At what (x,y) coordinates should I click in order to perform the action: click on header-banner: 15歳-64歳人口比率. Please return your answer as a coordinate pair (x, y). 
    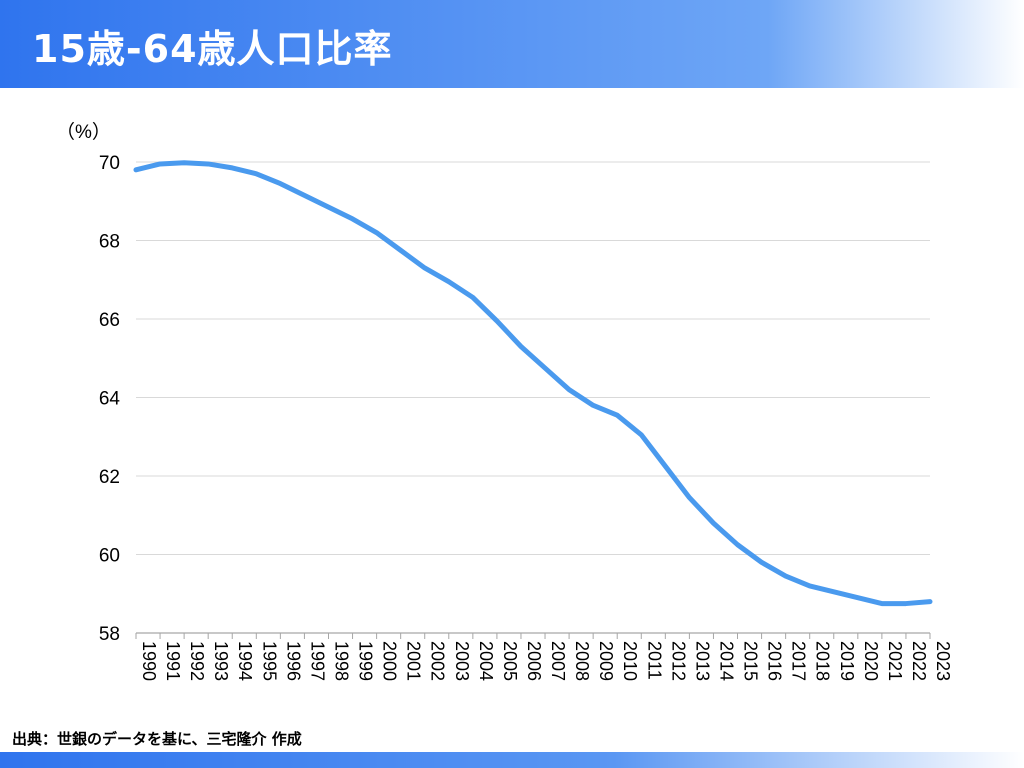
    Looking at the image, I should click on (512, 44).